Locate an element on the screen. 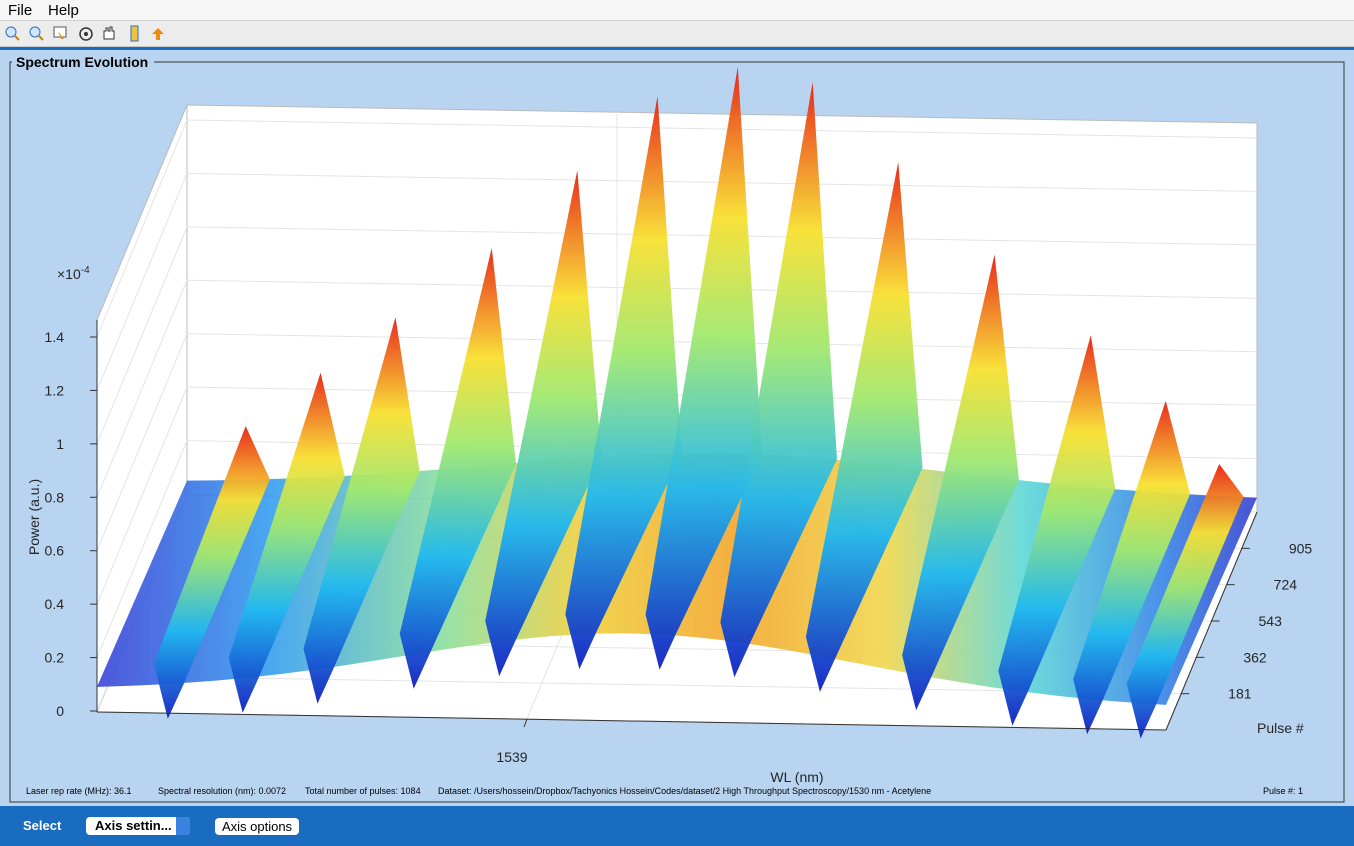 The width and height of the screenshot is (1354, 846). zoom-in is located at coordinates (12, 33).